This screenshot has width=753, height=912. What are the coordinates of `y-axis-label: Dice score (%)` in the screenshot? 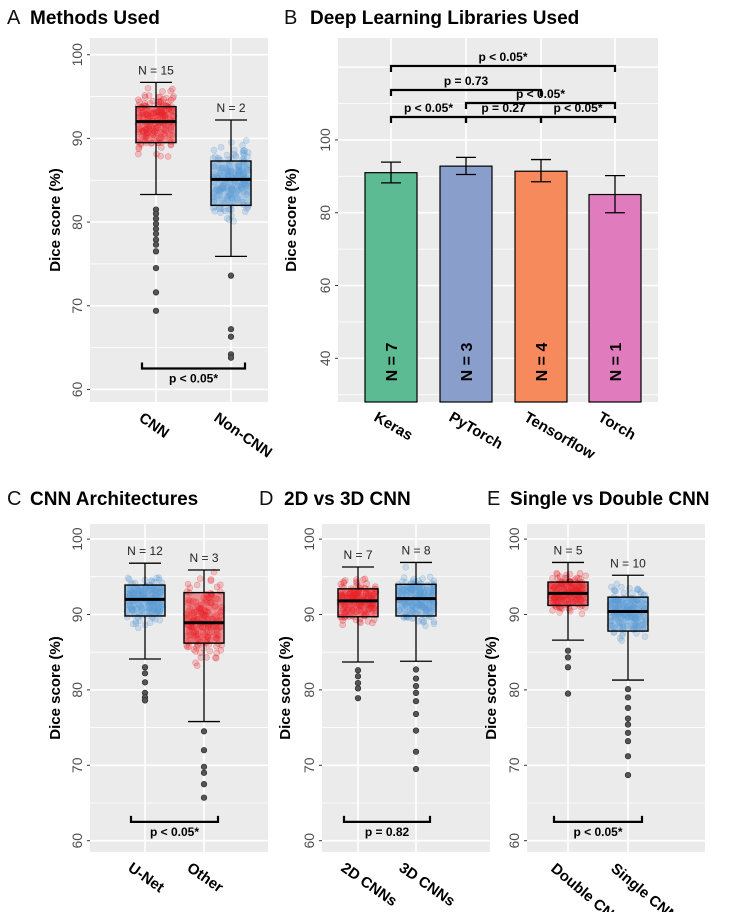 It's located at (291, 219).